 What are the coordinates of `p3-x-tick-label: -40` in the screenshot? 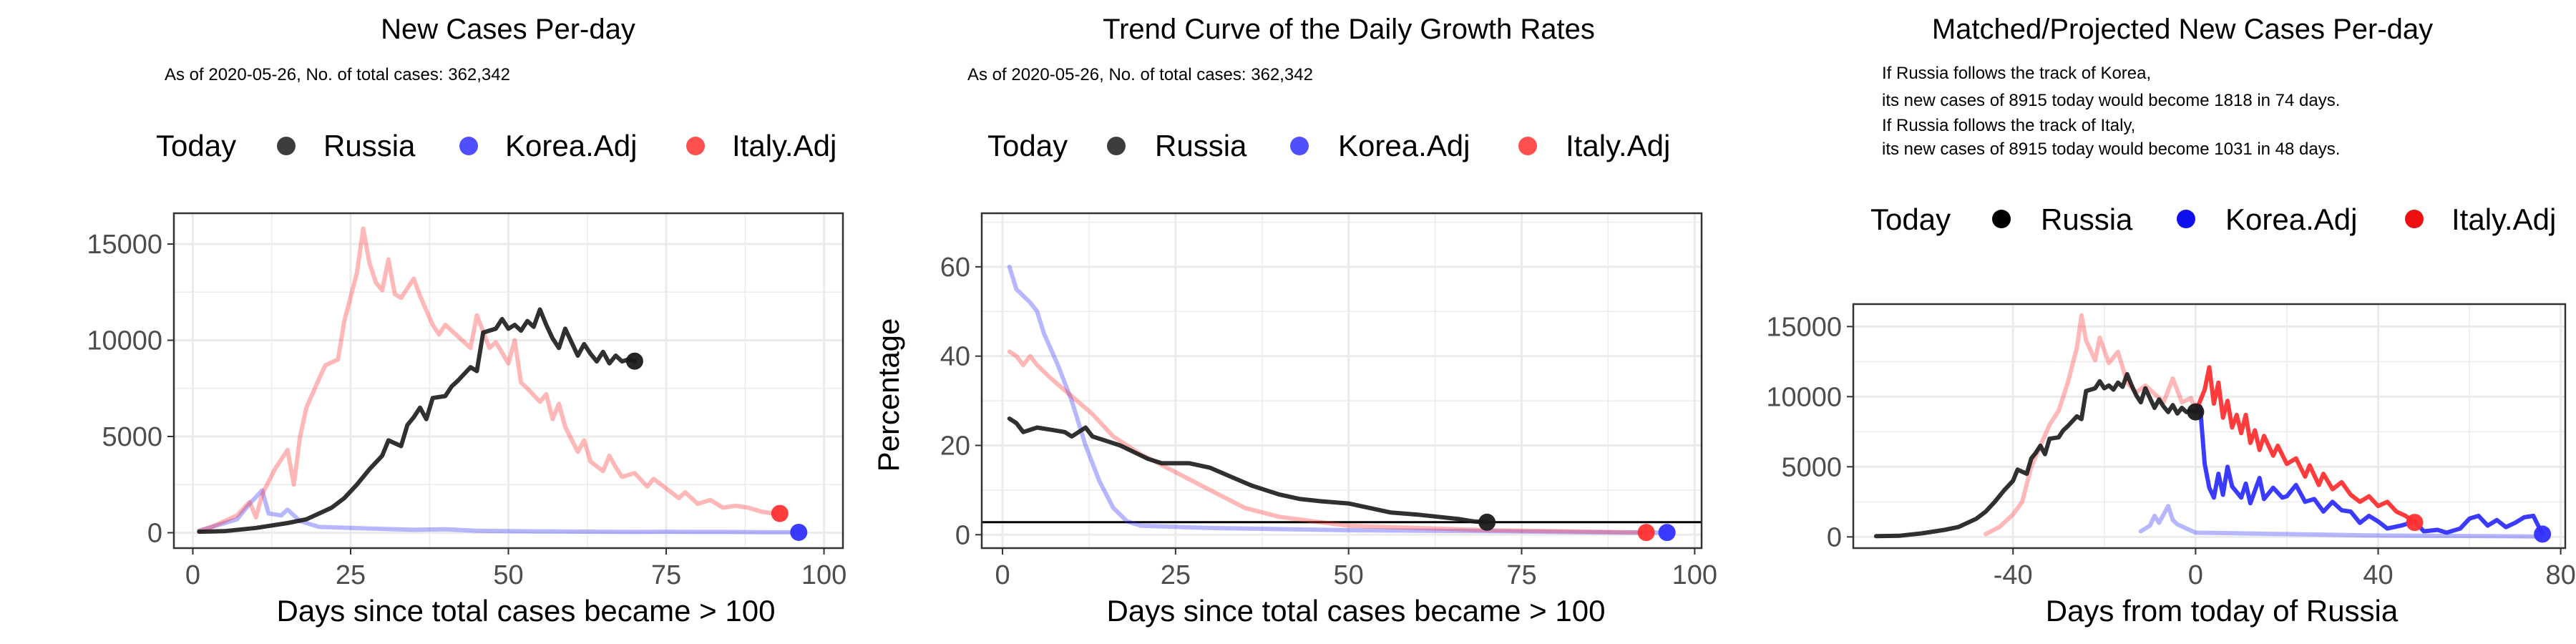 It's located at (2013, 575).